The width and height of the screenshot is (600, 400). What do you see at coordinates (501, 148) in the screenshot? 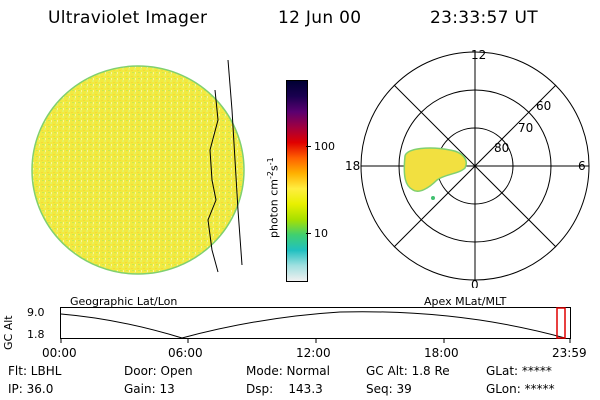
I see `mlat-label-80: 80` at bounding box center [501, 148].